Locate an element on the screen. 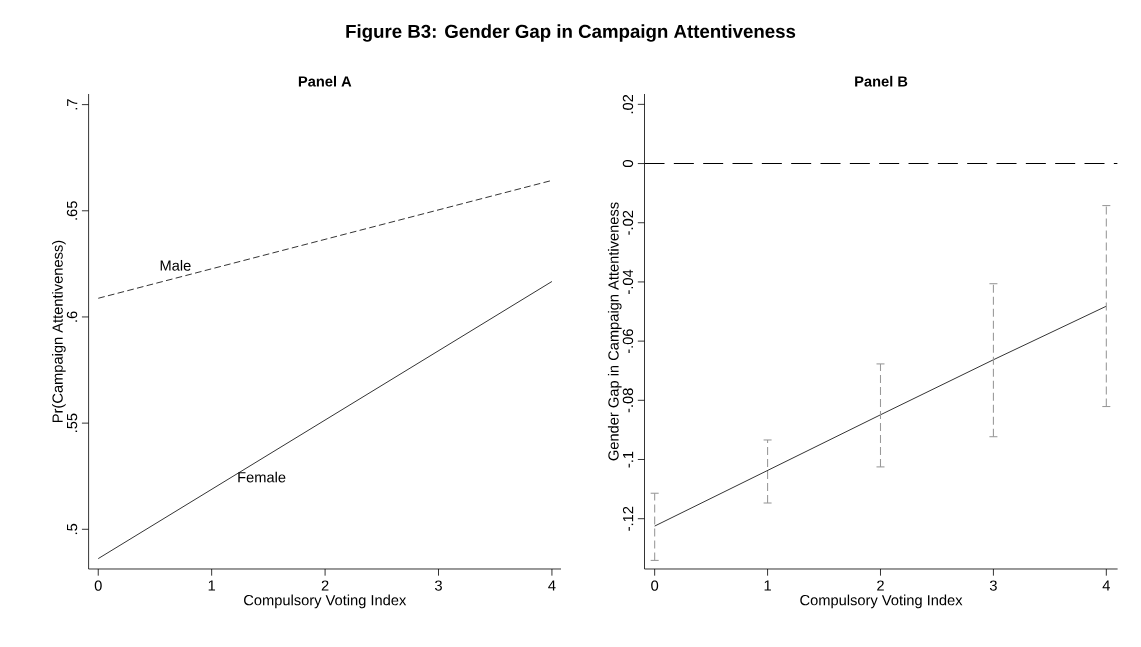 This screenshot has width=1141, height=647. y-tick-label: .6 is located at coordinates (72, 316).